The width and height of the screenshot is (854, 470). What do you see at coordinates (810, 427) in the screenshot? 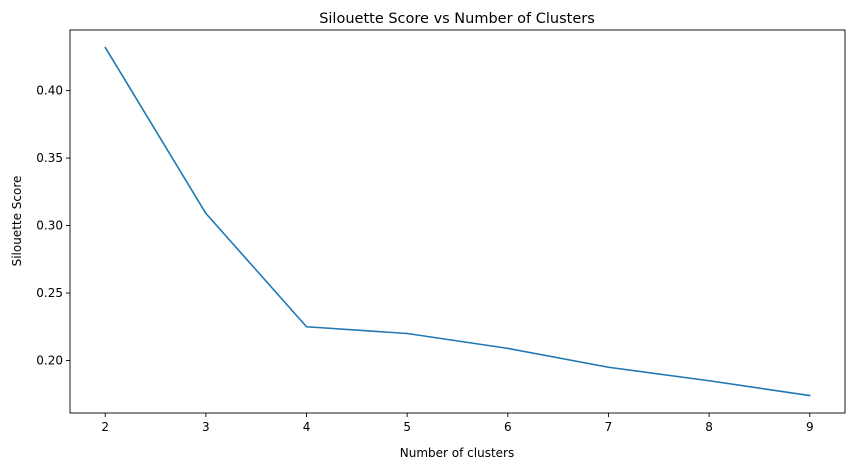
I see `x-tick-label: 9` at bounding box center [810, 427].